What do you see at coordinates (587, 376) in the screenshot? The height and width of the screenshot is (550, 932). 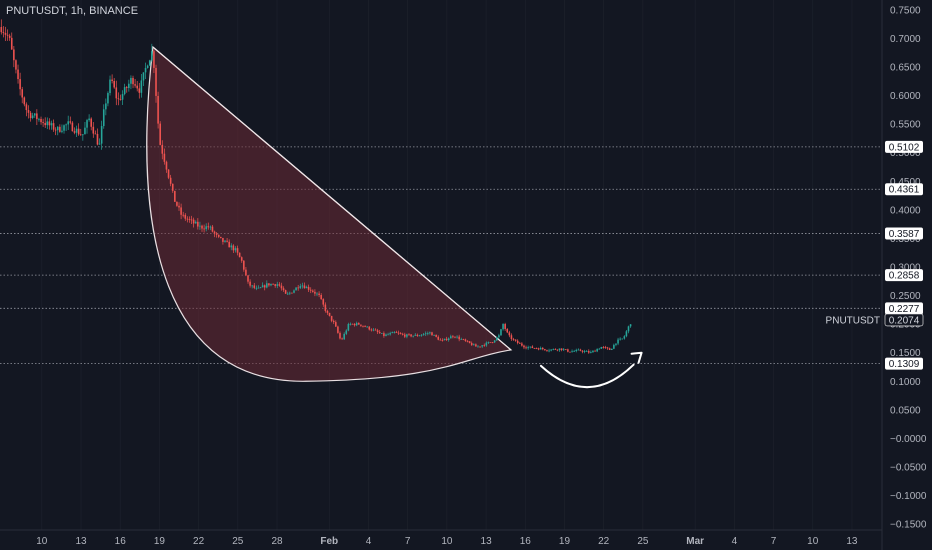 I see `arrow-curve` at bounding box center [587, 376].